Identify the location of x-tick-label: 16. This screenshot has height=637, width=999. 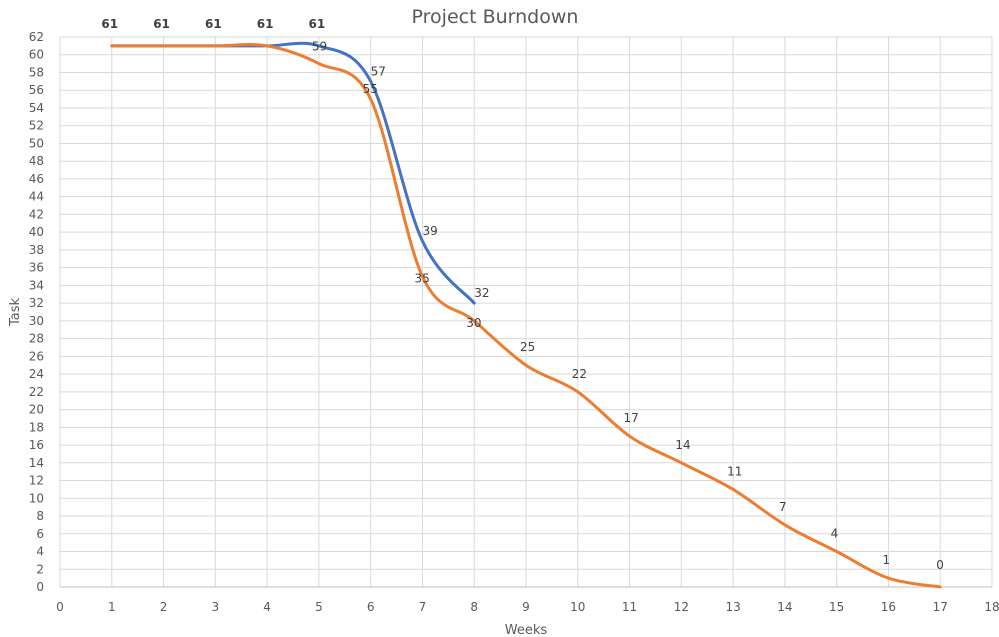
(888, 607).